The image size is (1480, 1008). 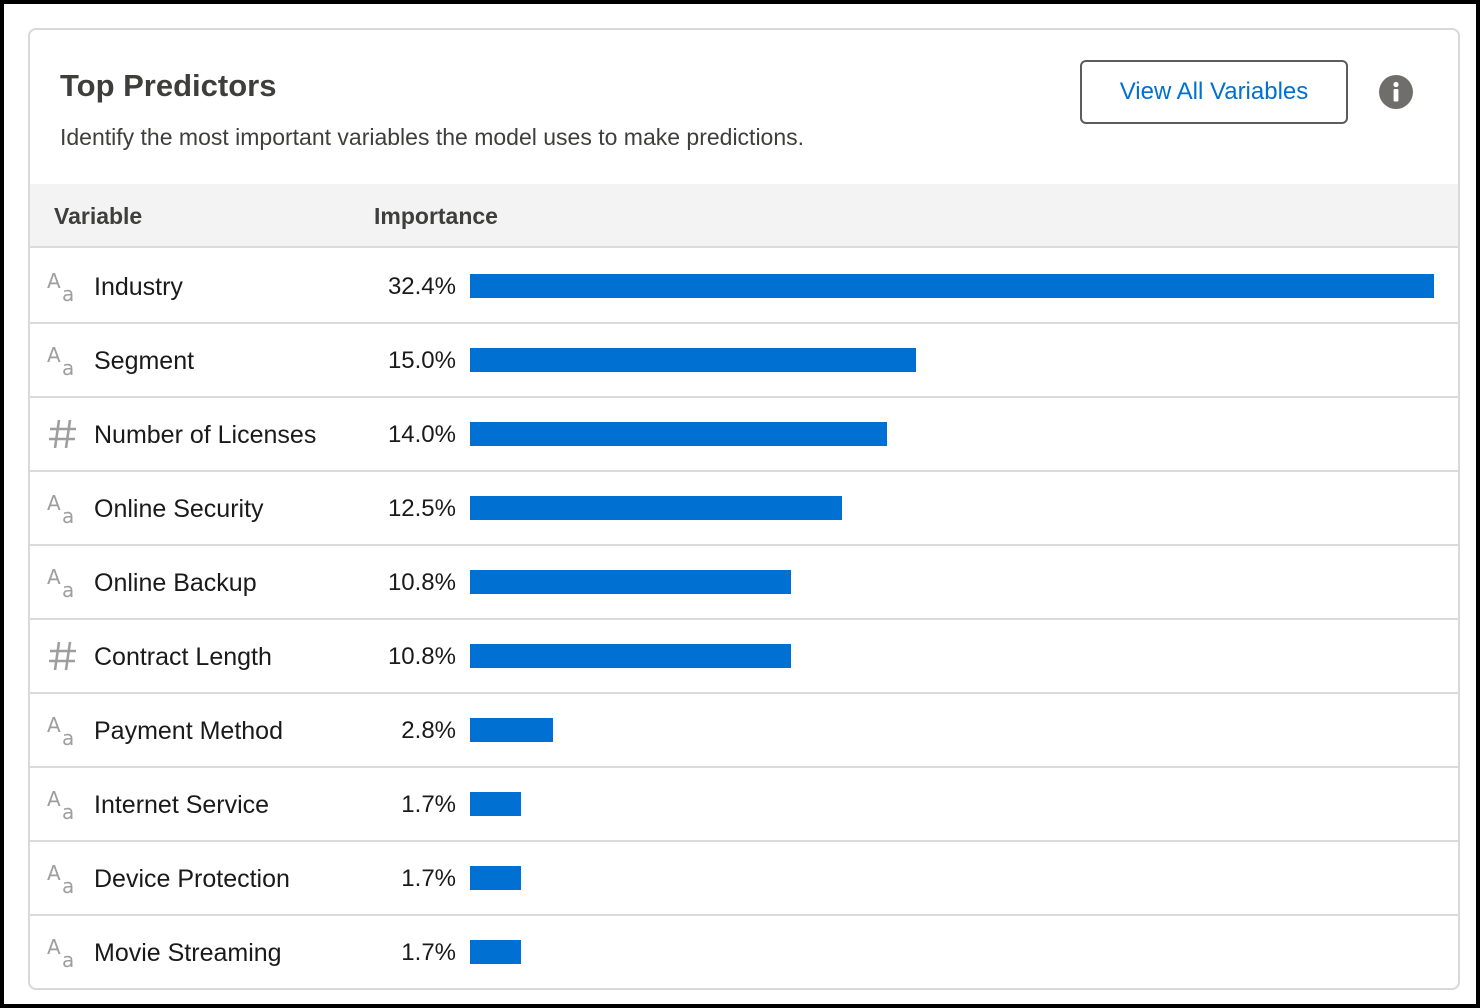 I want to click on column-header-importance: Importance, so click(x=436, y=216).